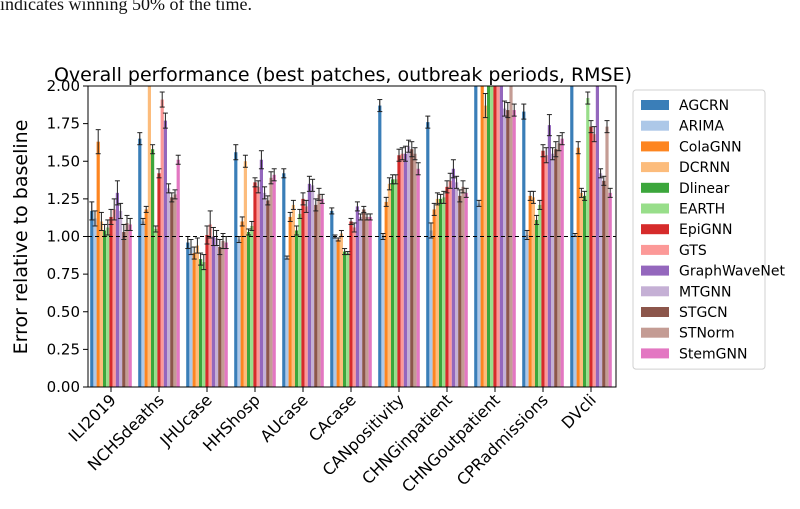 This screenshot has height=509, width=800. I want to click on legend-item: ARIMA, so click(683, 127).